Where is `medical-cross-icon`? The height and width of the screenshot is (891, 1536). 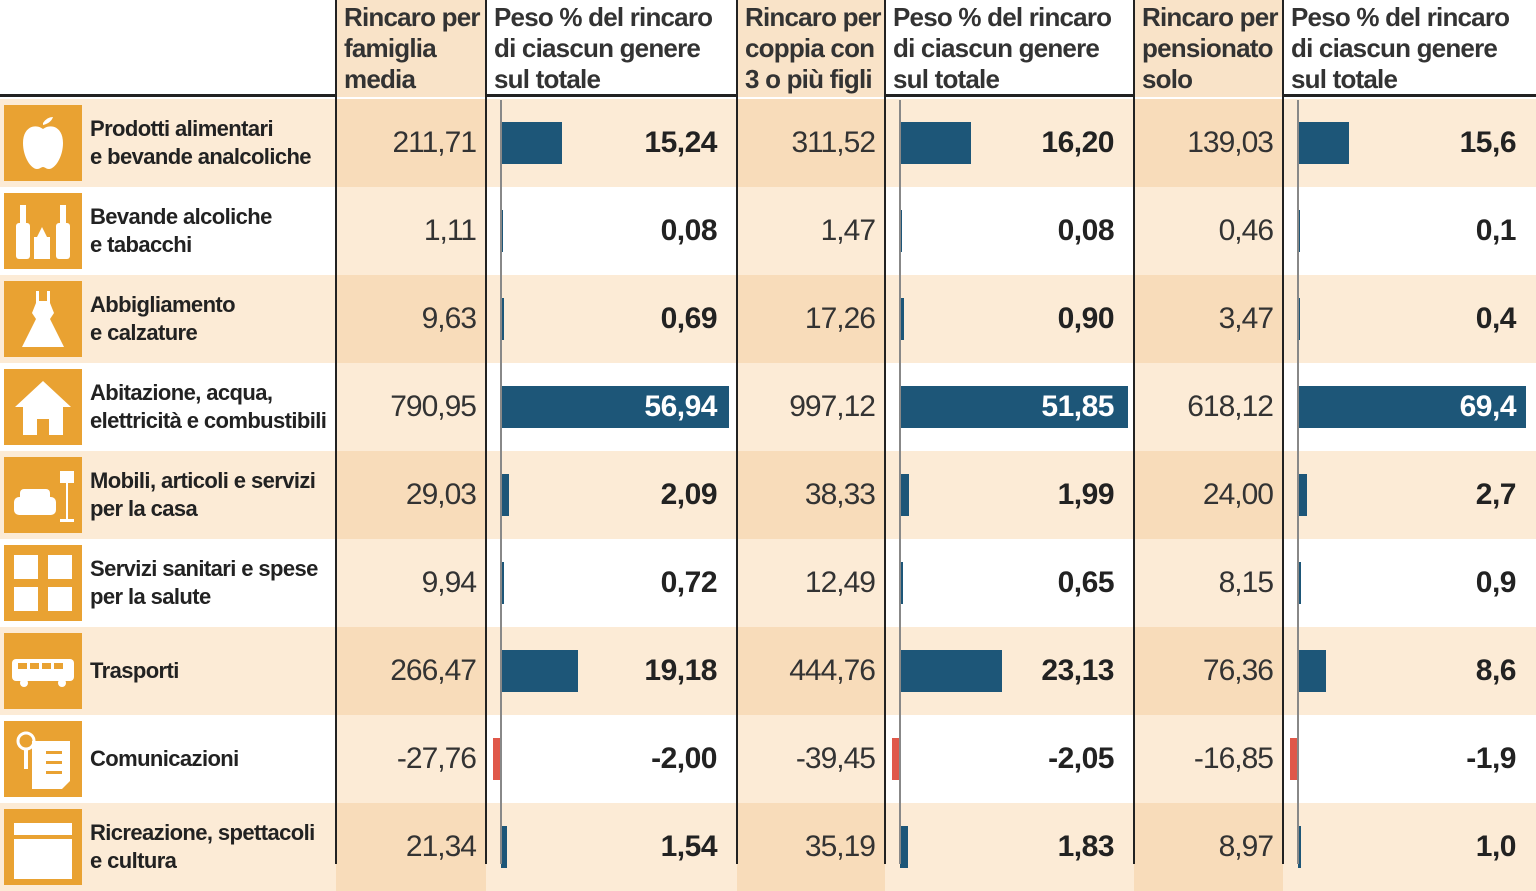 medical-cross-icon is located at coordinates (43, 583).